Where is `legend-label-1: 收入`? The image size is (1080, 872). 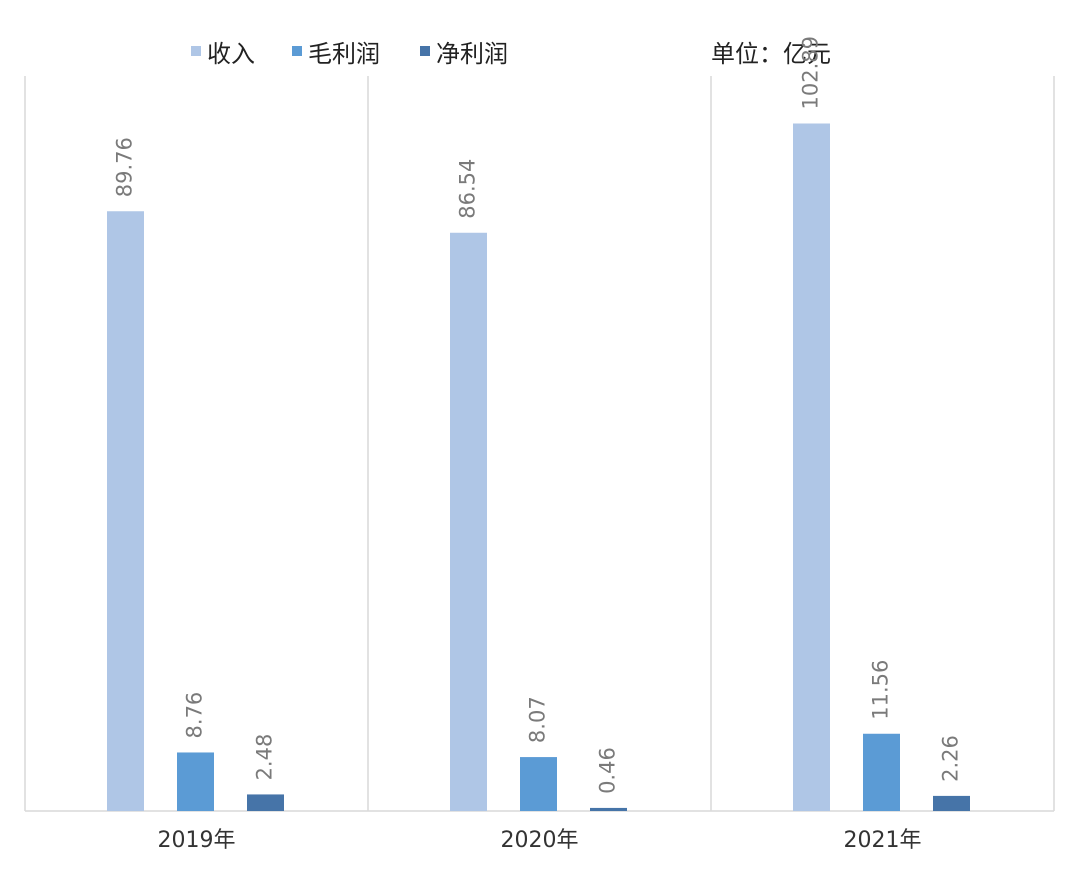 legend-label-1: 收入 is located at coordinates (231, 54).